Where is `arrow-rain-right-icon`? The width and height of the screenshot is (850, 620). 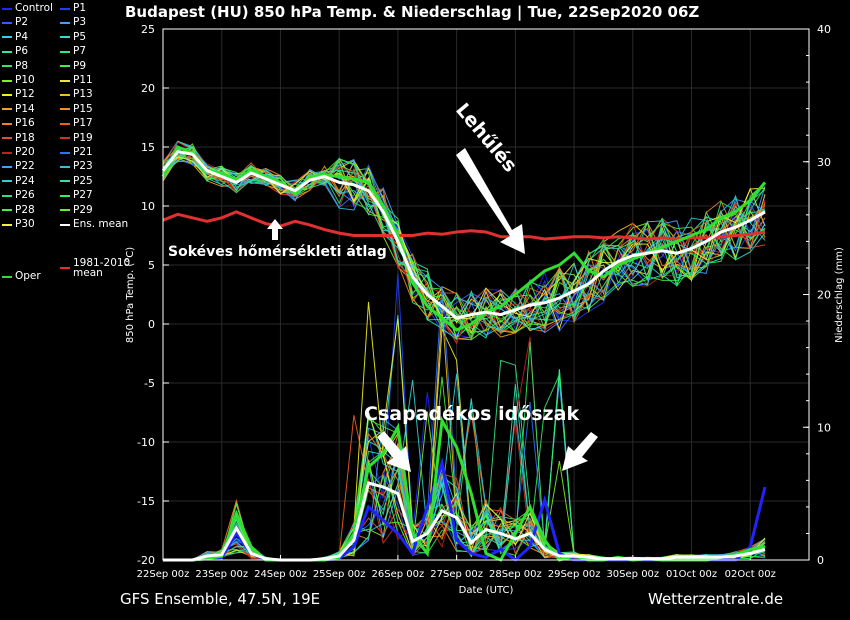
arrow-rain-right-icon is located at coordinates (580, 451).